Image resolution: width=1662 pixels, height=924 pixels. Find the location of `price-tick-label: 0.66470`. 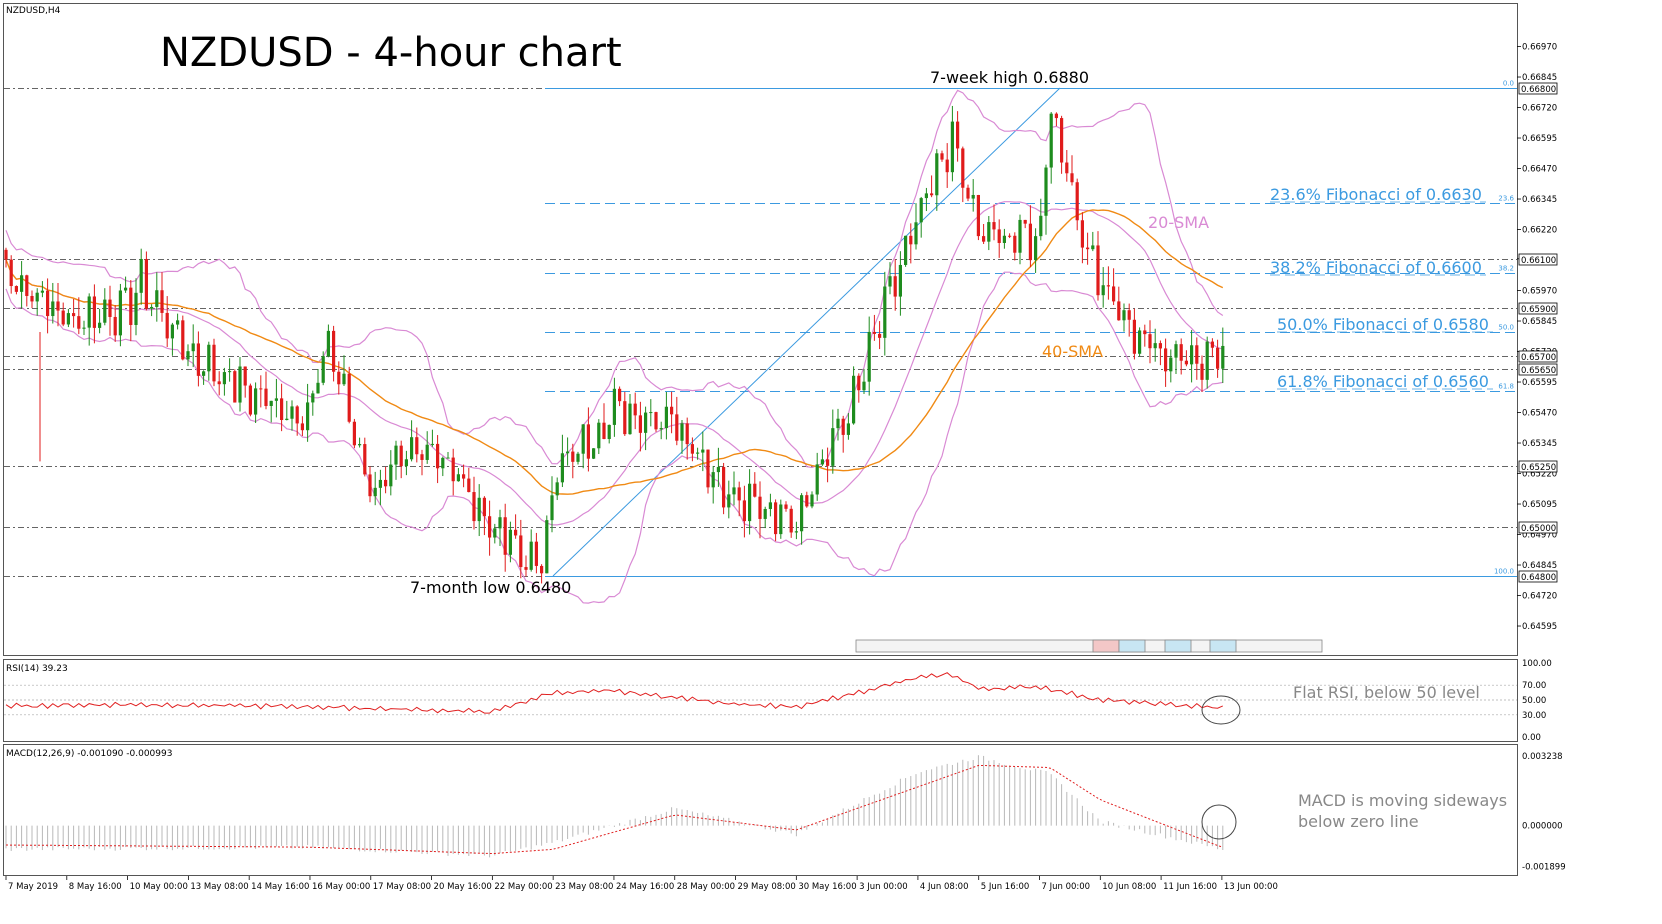

price-tick-label: 0.66470 is located at coordinates (1539, 170).